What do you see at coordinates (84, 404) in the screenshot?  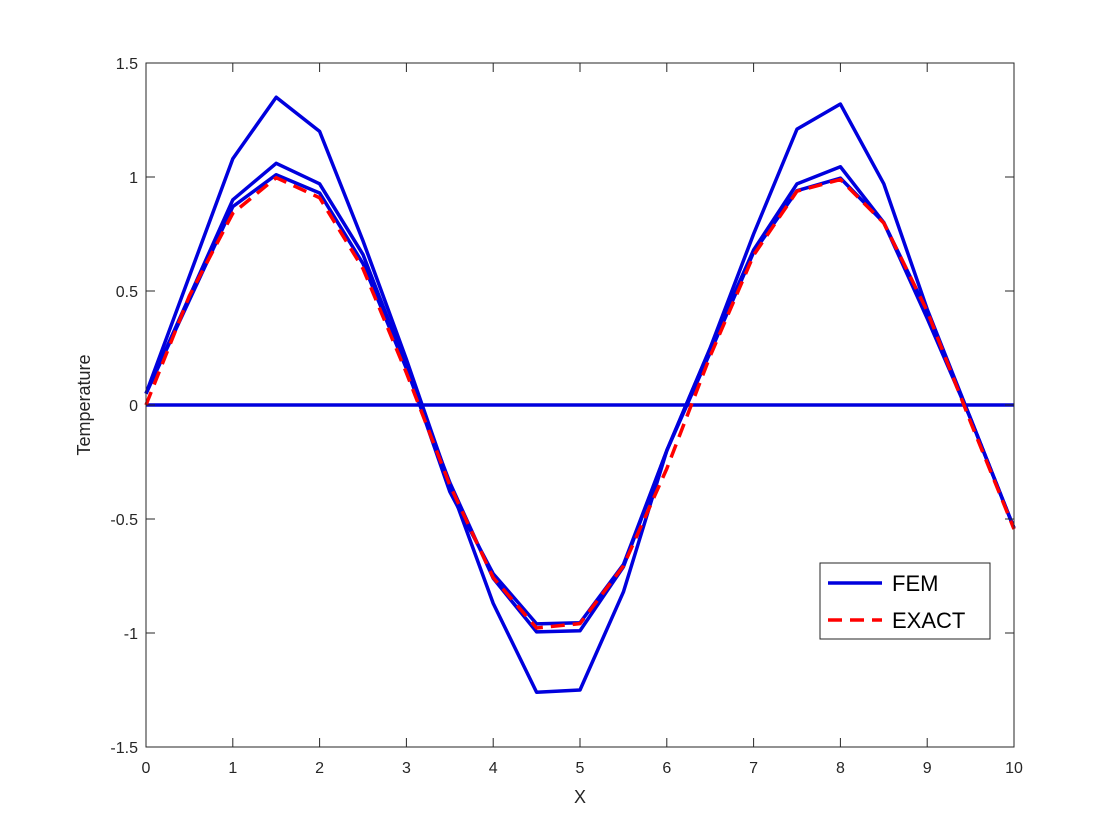 I see `y-axis-label: Temperature` at bounding box center [84, 404].